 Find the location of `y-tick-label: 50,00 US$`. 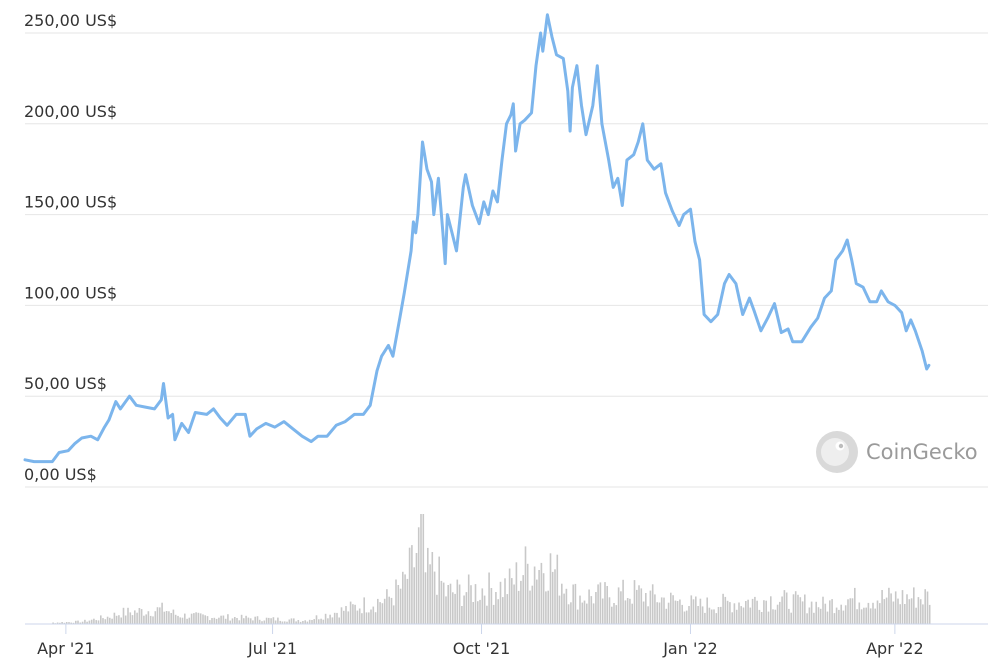

y-tick-label: 50,00 US$ is located at coordinates (65, 383).